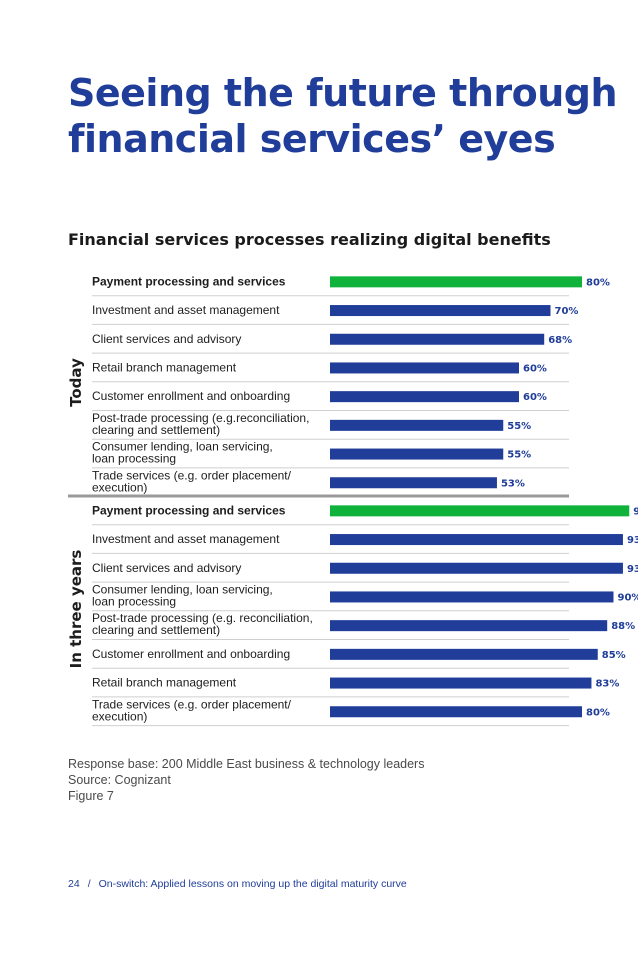 The image size is (638, 957). Describe the element at coordinates (614, 655) in the screenshot. I see `value-label: 85%` at that location.